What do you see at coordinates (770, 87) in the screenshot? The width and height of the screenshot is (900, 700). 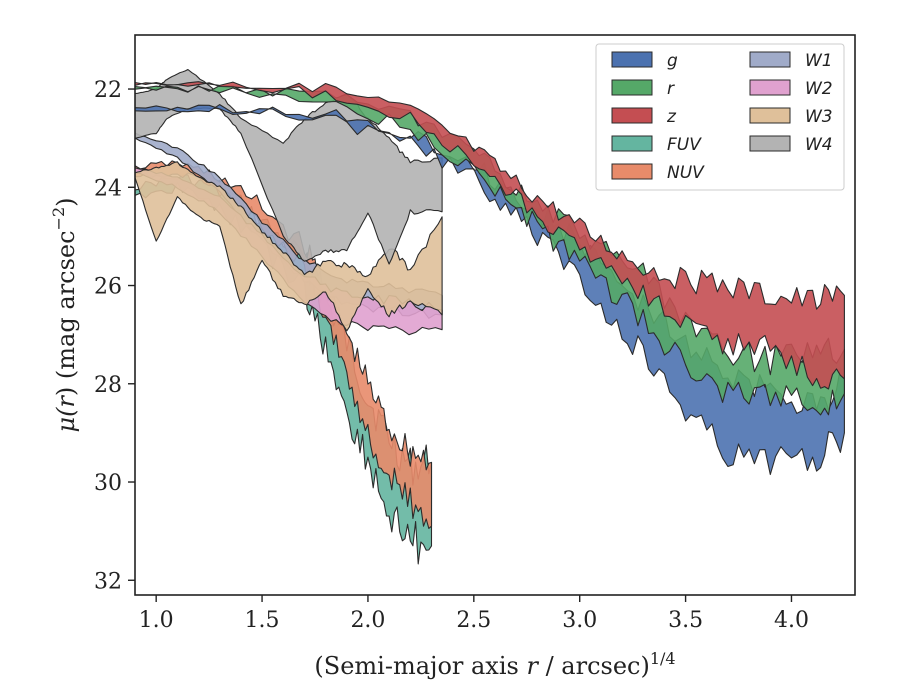 I see `legend-swatch-w2` at bounding box center [770, 87].